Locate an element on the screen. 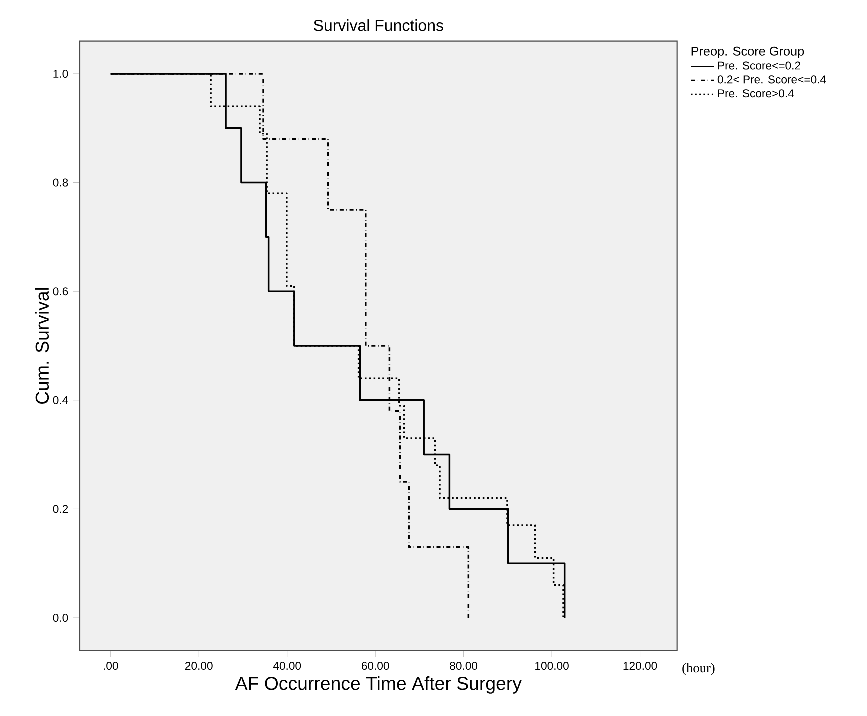 The height and width of the screenshot is (716, 867). x-tick-label: 80.00 is located at coordinates (464, 666).